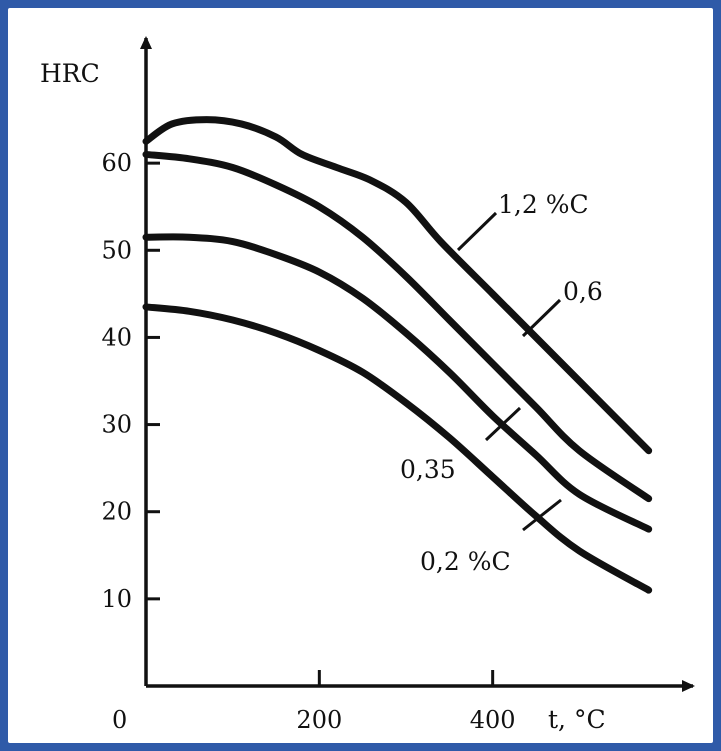  Describe the element at coordinates (70, 73) in the screenshot. I see `y-axis-label: HRC` at that location.